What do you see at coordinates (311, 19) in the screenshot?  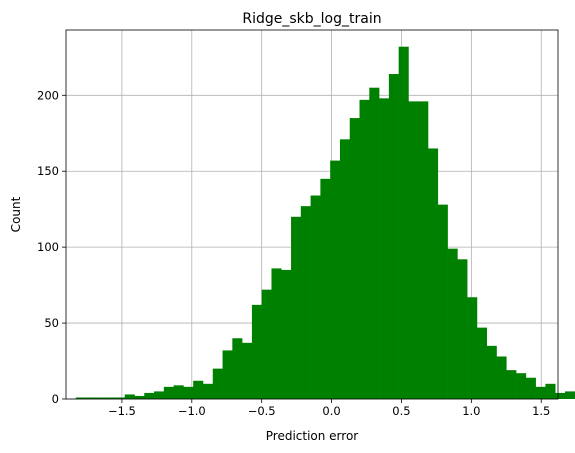 I see `chart-title: Ridge_skb_log_train` at bounding box center [311, 19].